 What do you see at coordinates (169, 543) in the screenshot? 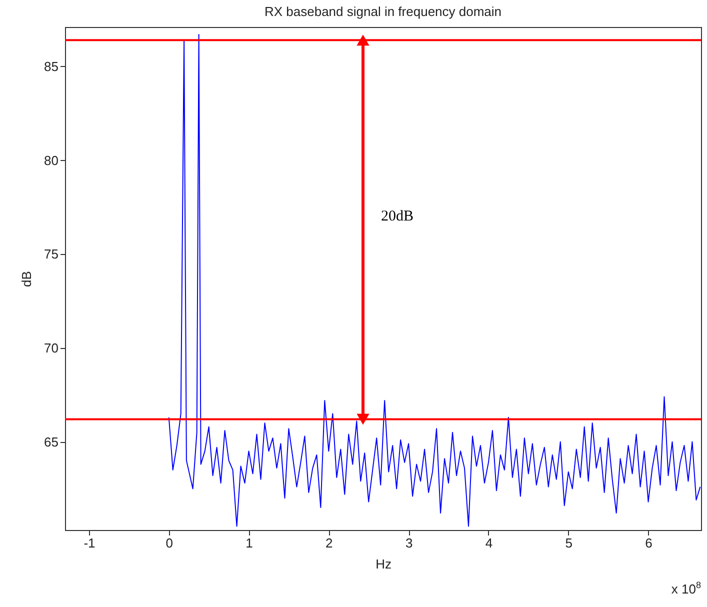
I see `x-tick-label: 0` at bounding box center [169, 543].